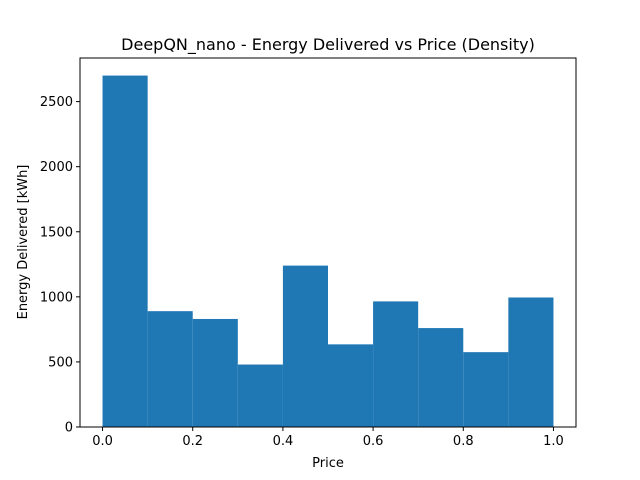  What do you see at coordinates (60, 362) in the screenshot?
I see `y-tick-label: 500` at bounding box center [60, 362].